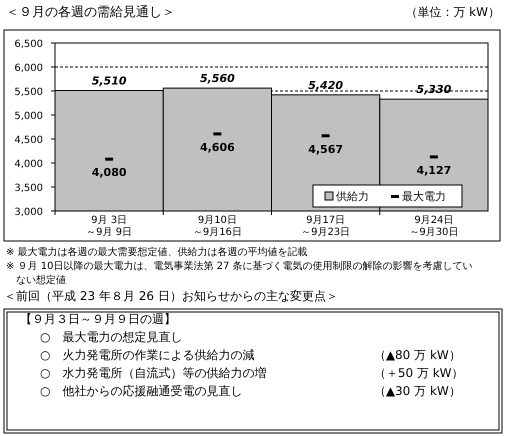 This screenshot has height=436, width=506. Describe the element at coordinates (326, 85) in the screenshot. I see `data-label: 5,420` at that location.